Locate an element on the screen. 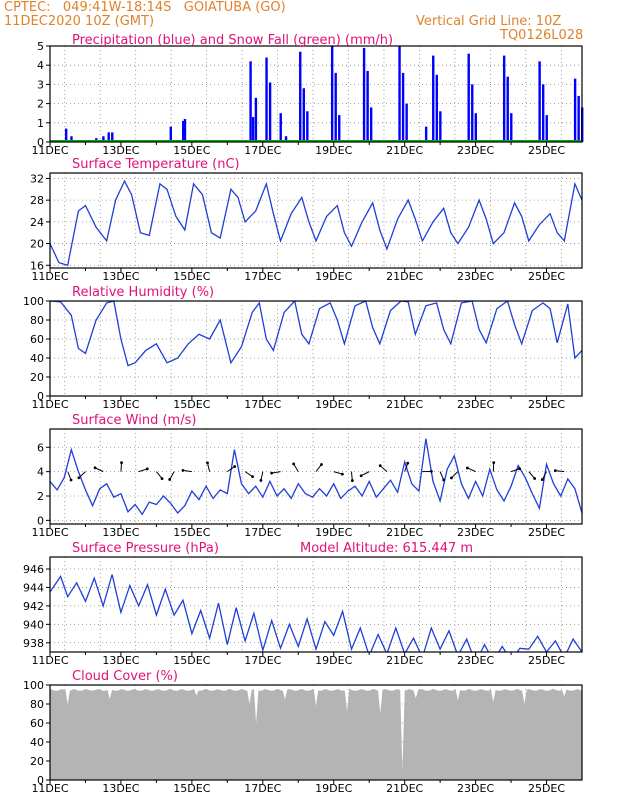 Image resolution: width=618 pixels, height=800 pixels. humidity-xtick-label: 13DEC is located at coordinates (120, 404).